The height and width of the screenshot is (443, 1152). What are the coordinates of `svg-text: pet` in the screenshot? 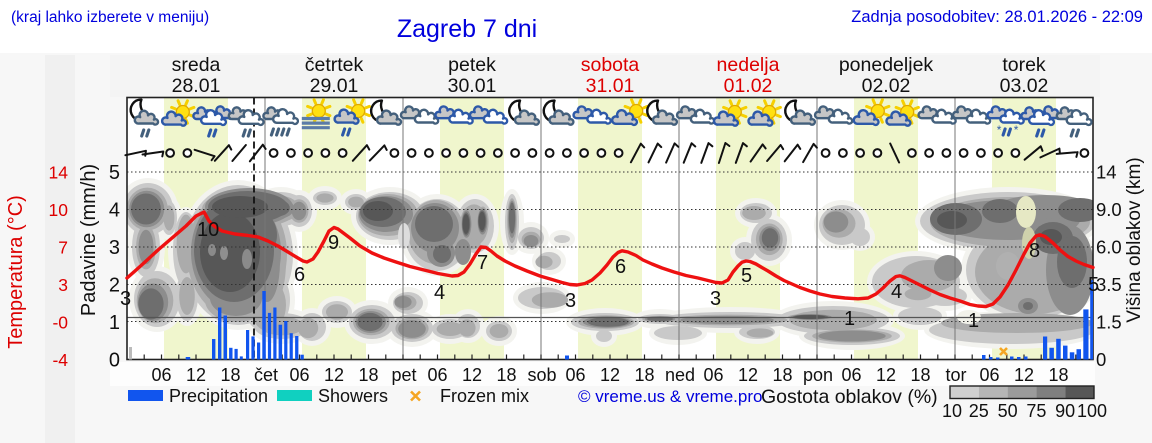 It's located at (403, 375).